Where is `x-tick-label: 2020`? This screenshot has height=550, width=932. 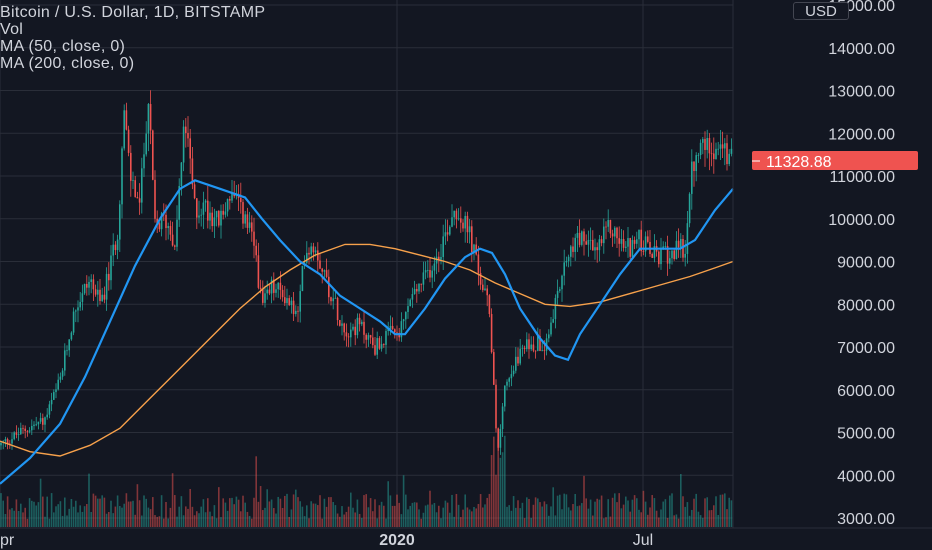 x-tick-label: 2020 is located at coordinates (397, 540).